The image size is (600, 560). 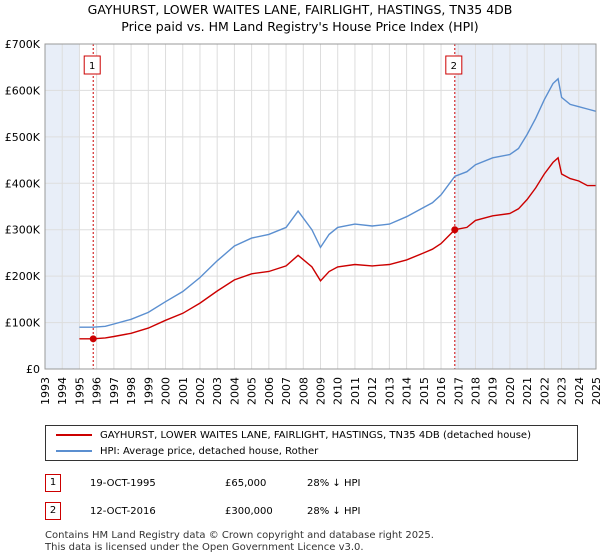 What do you see at coordinates (303, 391) in the screenshot?
I see `x-tick-label: 2008` at bounding box center [303, 391].